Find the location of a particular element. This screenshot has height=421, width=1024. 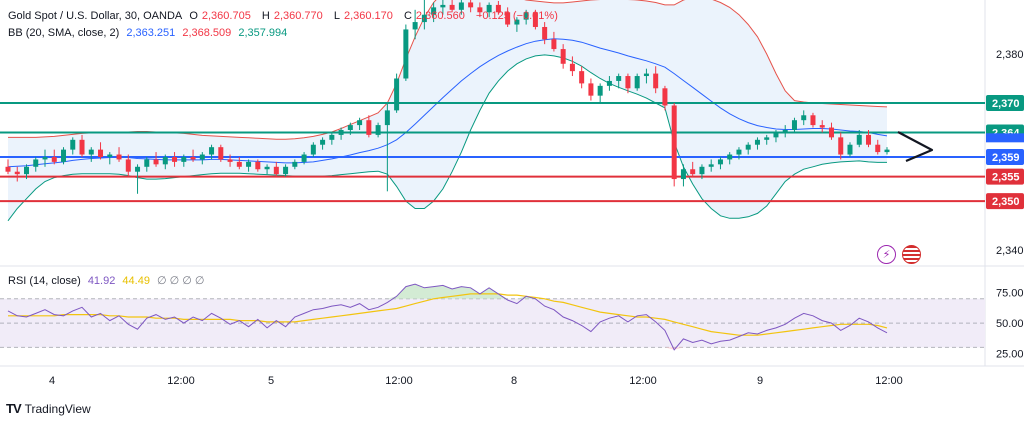

svg-text: 2,359 is located at coordinates (1006, 158).